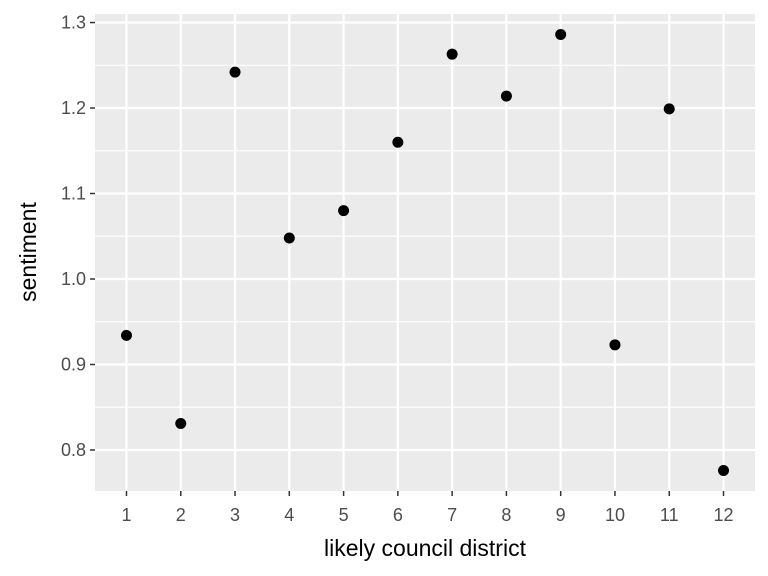  I want to click on x-axis: 1 2 3 4 5 6 7 8 9 10 11 12, so click(427, 508).